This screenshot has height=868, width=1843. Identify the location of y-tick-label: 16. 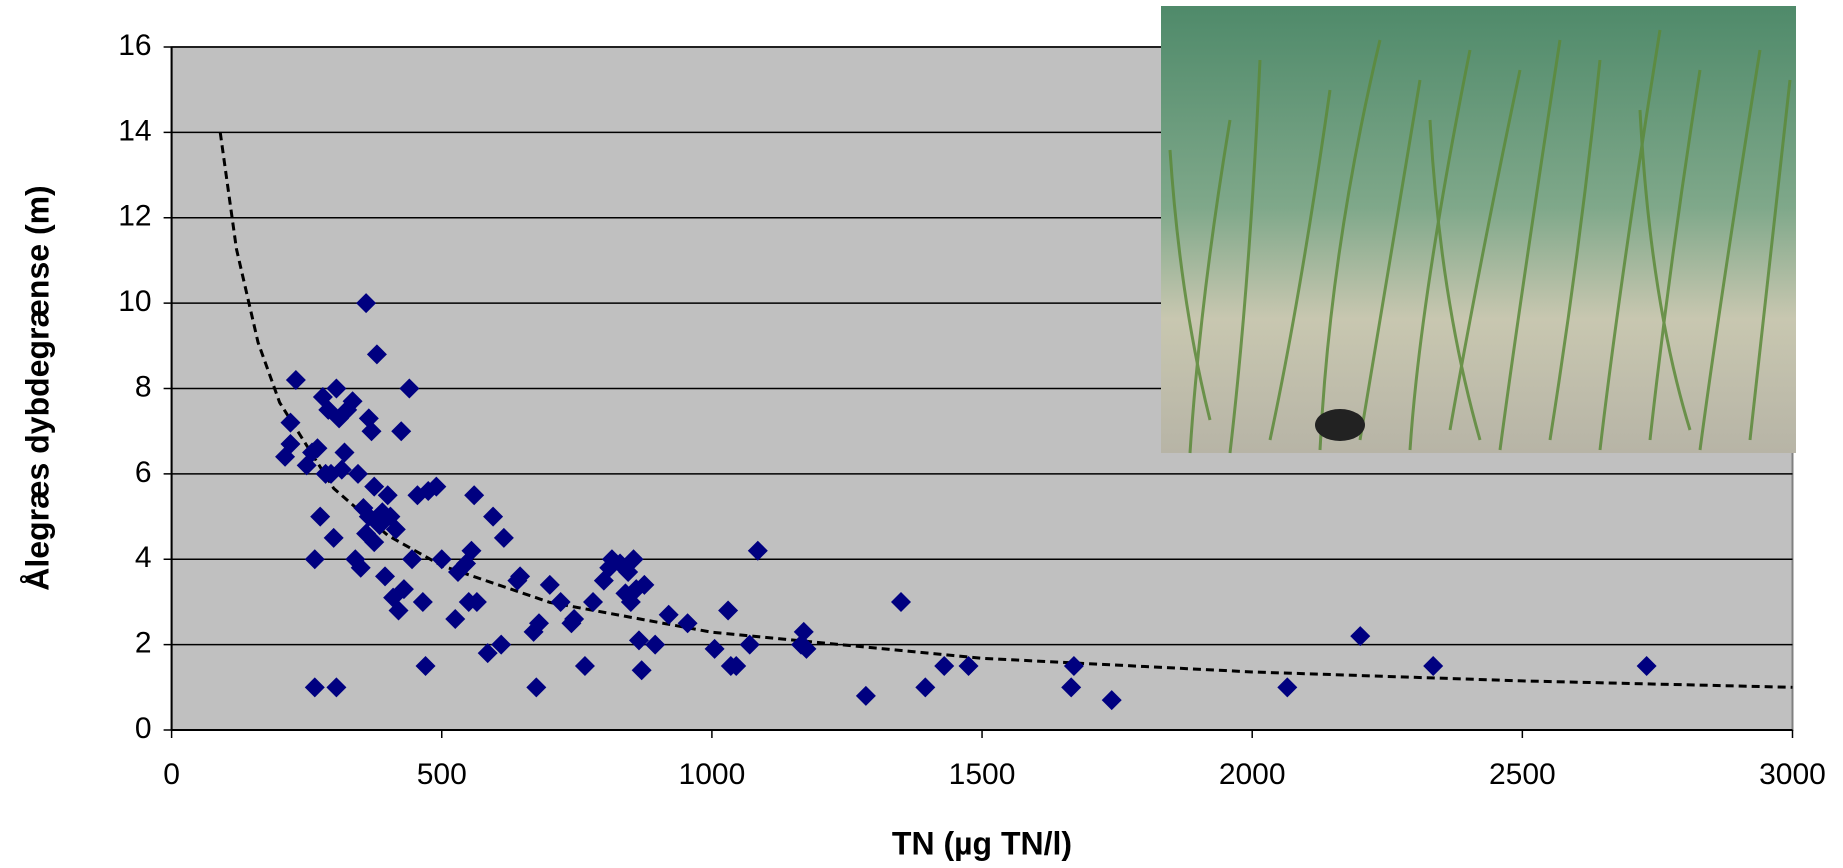
(134, 45).